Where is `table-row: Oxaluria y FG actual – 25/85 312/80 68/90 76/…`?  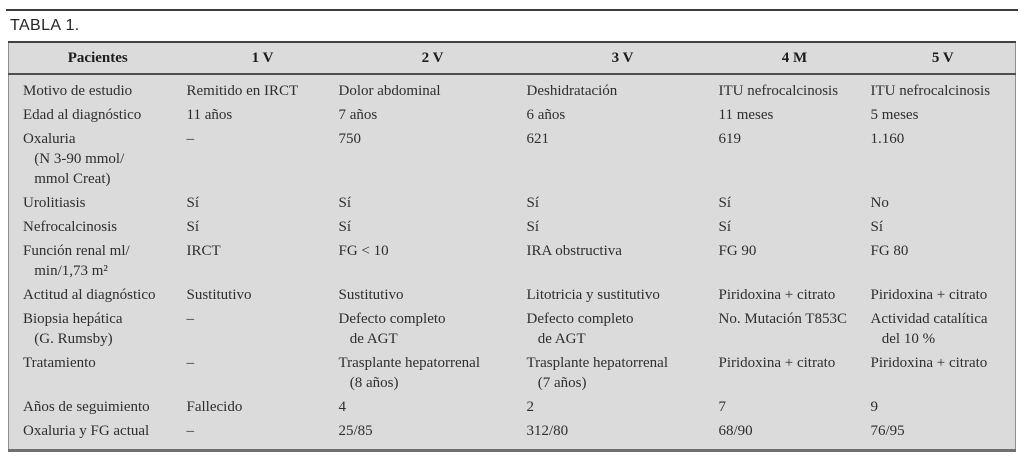
table-row: Oxaluria y FG actual – 25/85 312/80 68/90 76/… is located at coordinates (512, 435).